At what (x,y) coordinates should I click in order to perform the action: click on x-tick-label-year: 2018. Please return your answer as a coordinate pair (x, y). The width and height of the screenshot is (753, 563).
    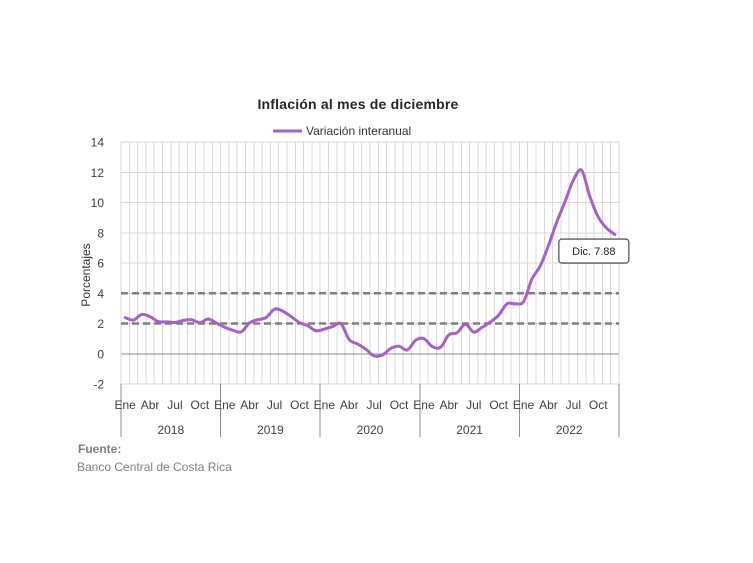
    Looking at the image, I should click on (170, 430).